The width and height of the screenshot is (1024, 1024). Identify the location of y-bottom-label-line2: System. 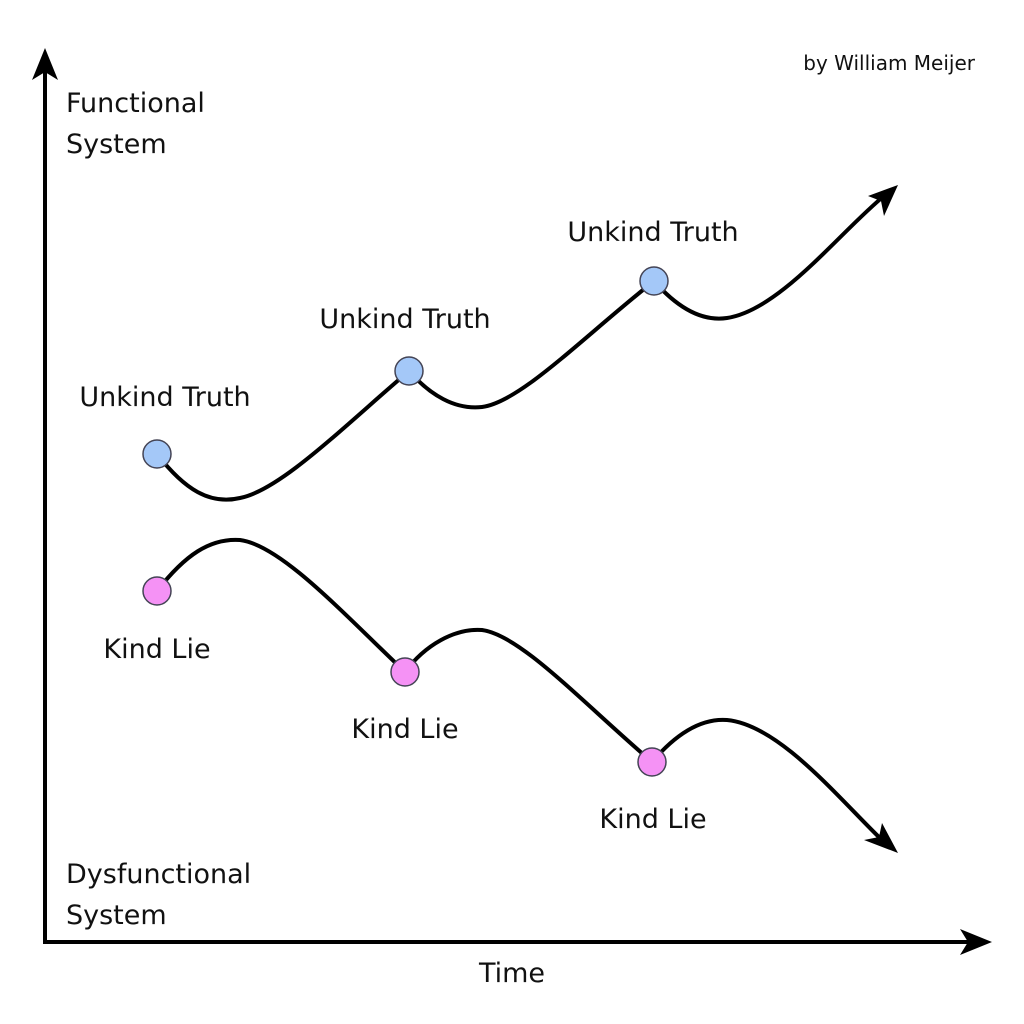
(116, 915).